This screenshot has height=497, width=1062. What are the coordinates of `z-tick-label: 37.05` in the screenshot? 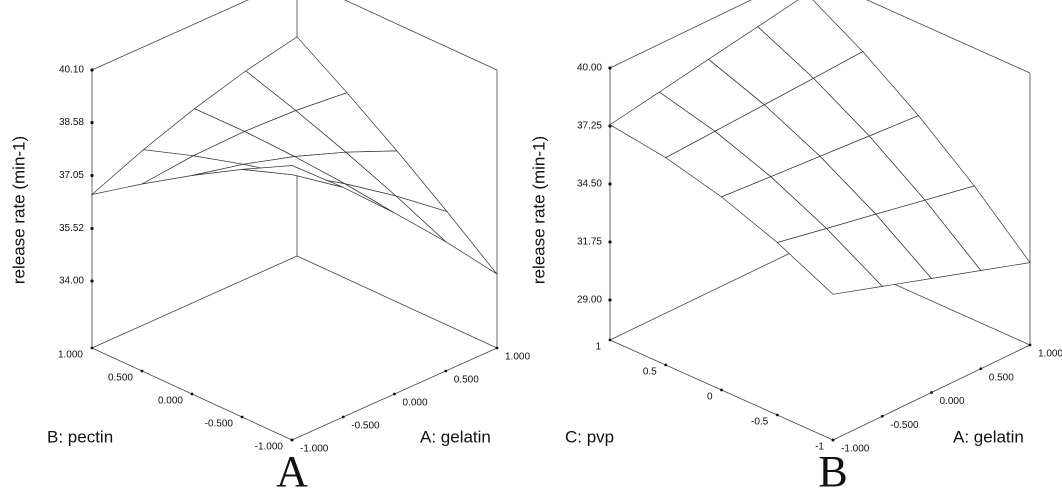 It's located at (71, 175).